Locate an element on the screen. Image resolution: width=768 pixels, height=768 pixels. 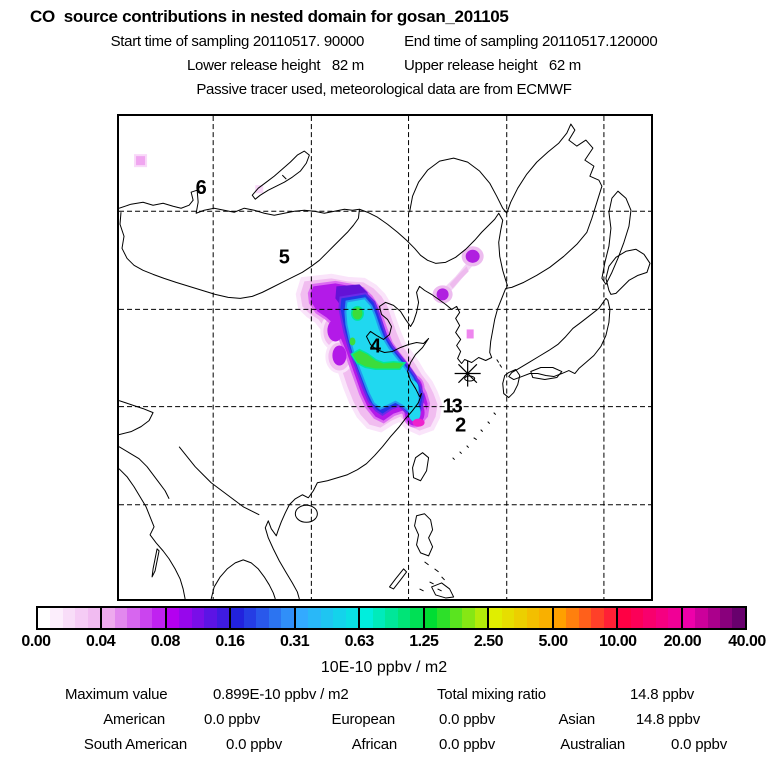
colorbar-unit: 10E-10 ppbv / m2 is located at coordinates (384, 667).